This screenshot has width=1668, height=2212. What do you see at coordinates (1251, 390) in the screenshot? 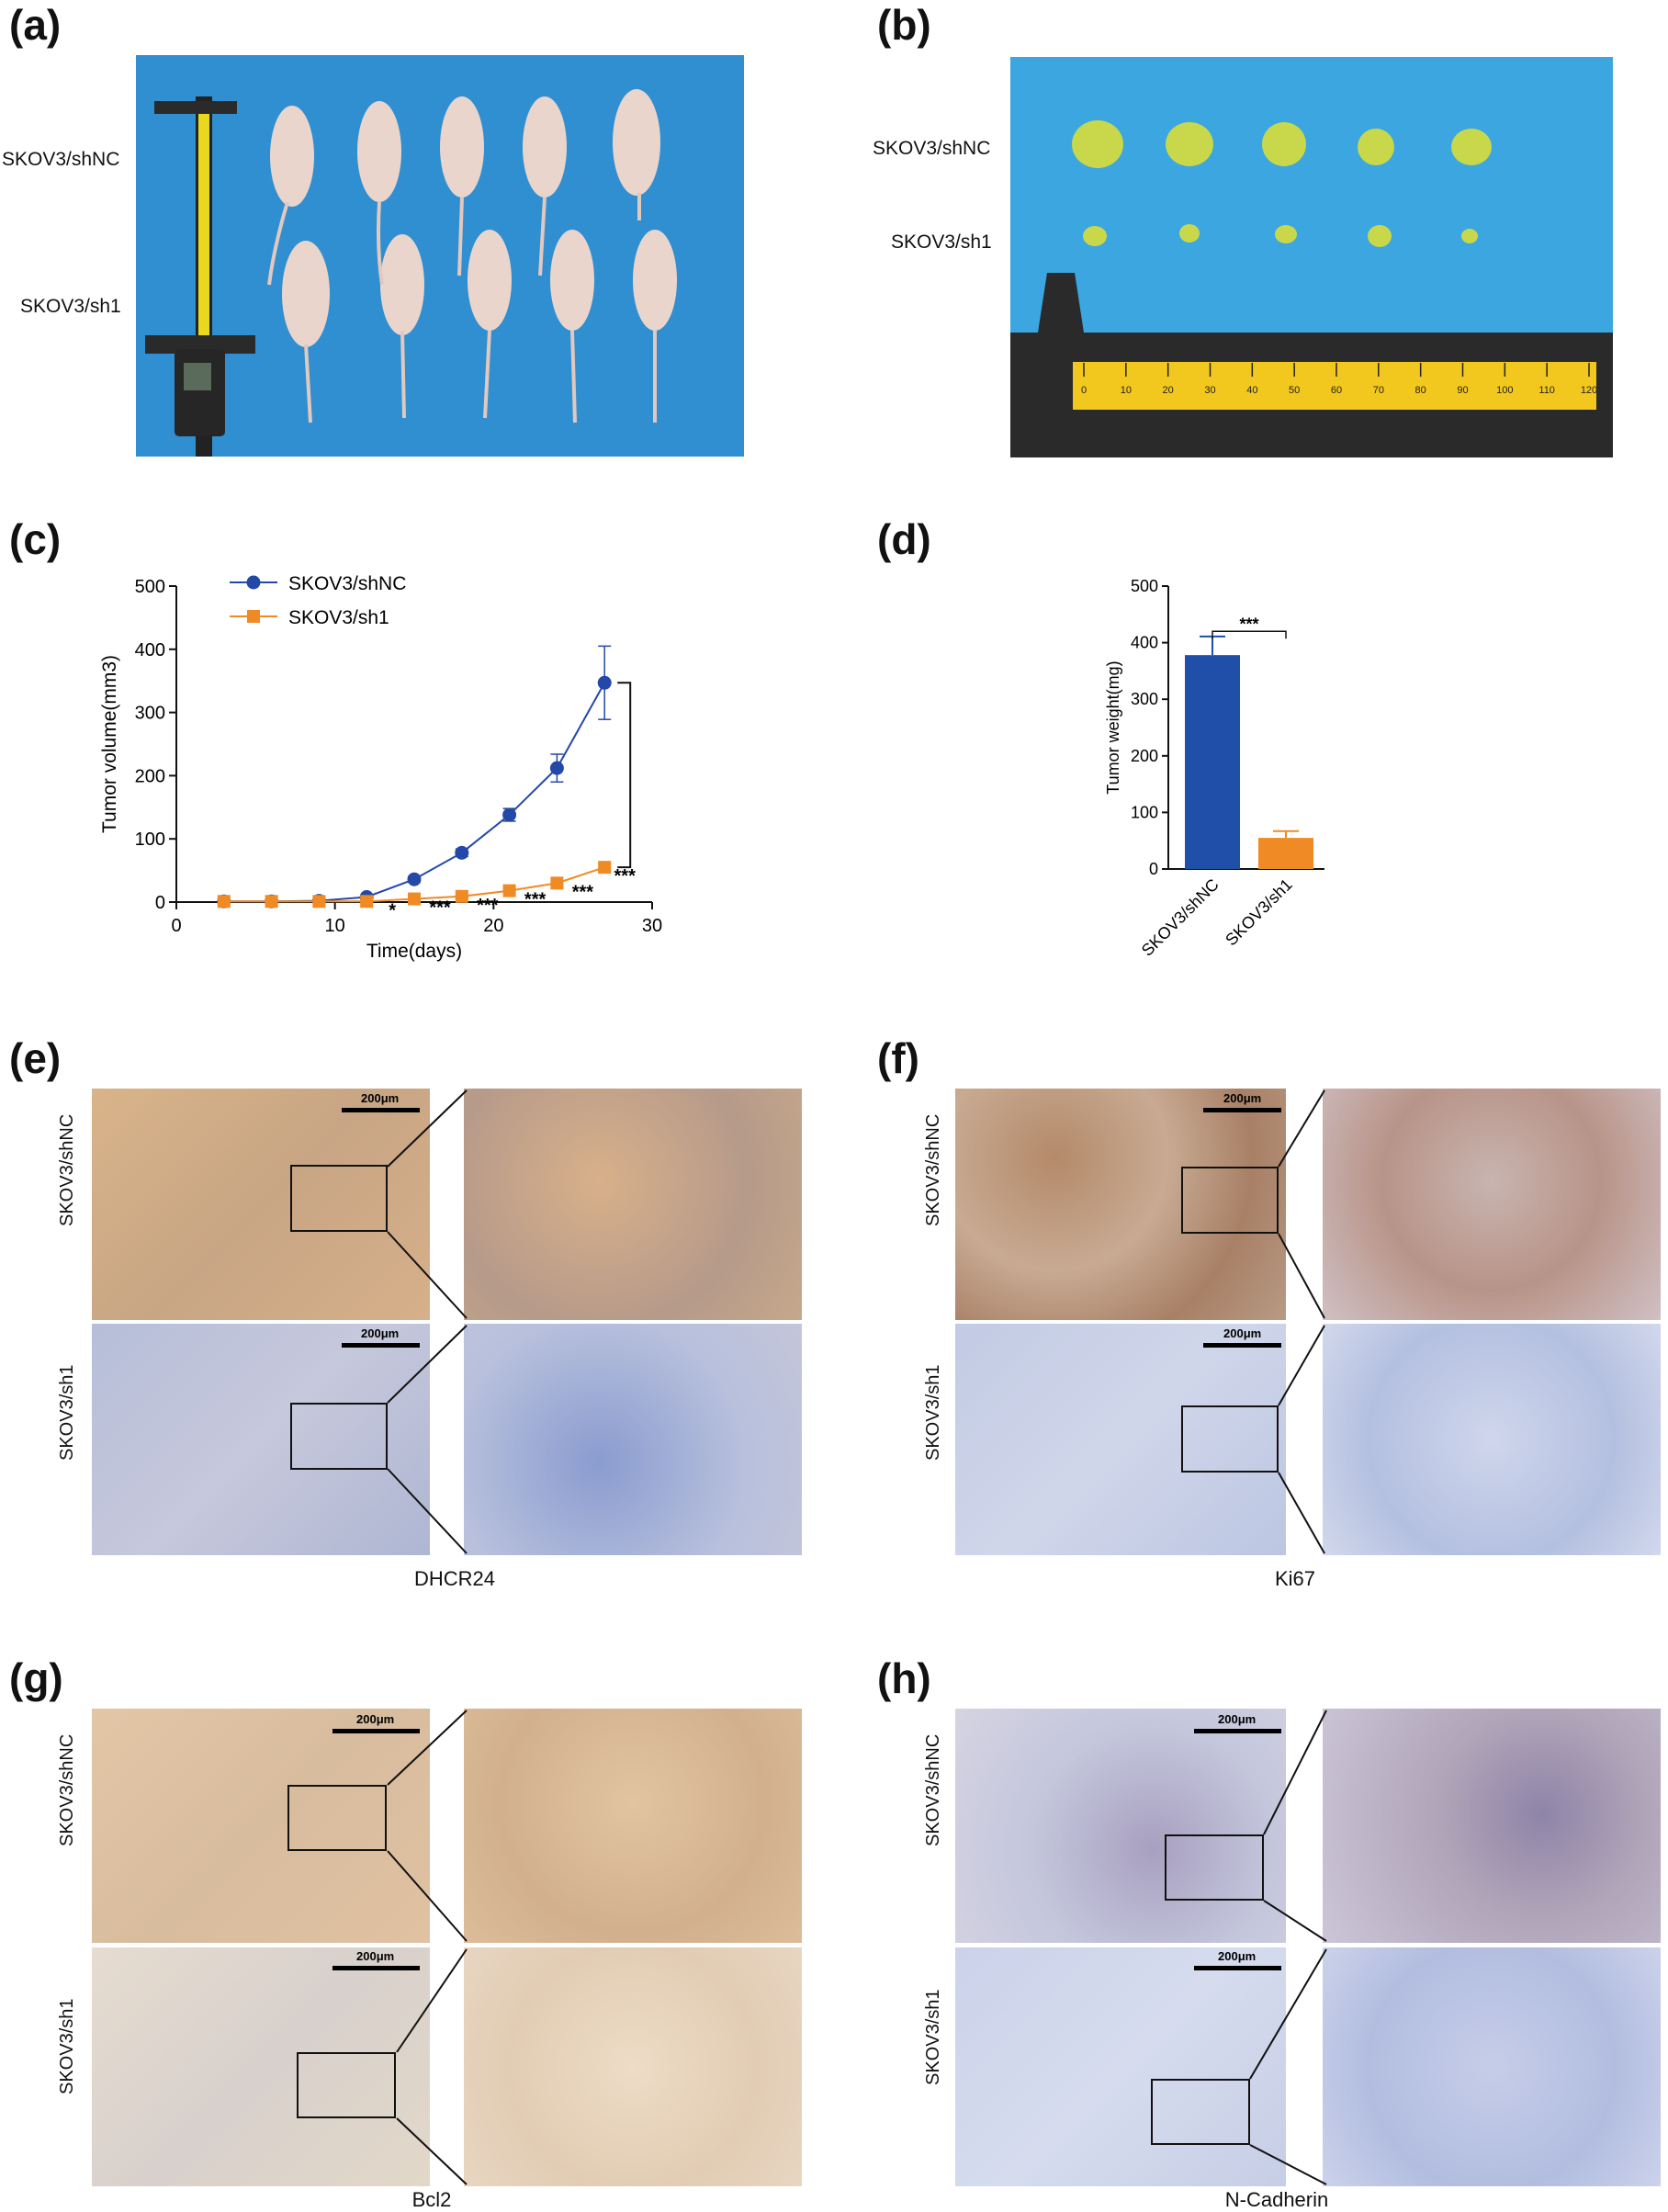
I see `ruler-tick-label: 40` at bounding box center [1251, 390].